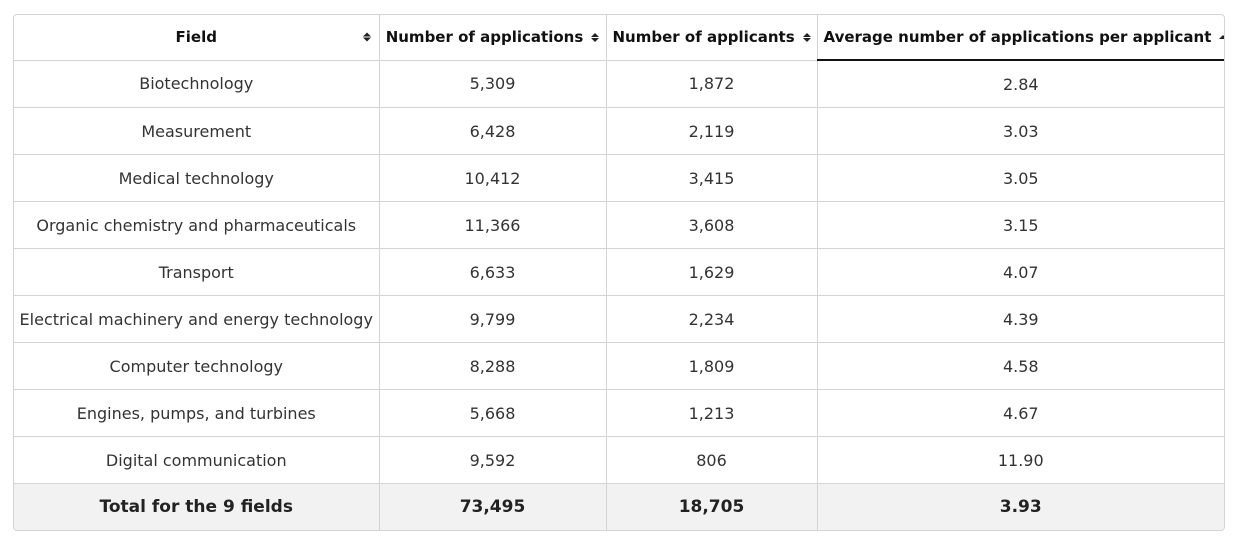  What do you see at coordinates (1020, 178) in the screenshot?
I see `cell-average: 3.05` at bounding box center [1020, 178].